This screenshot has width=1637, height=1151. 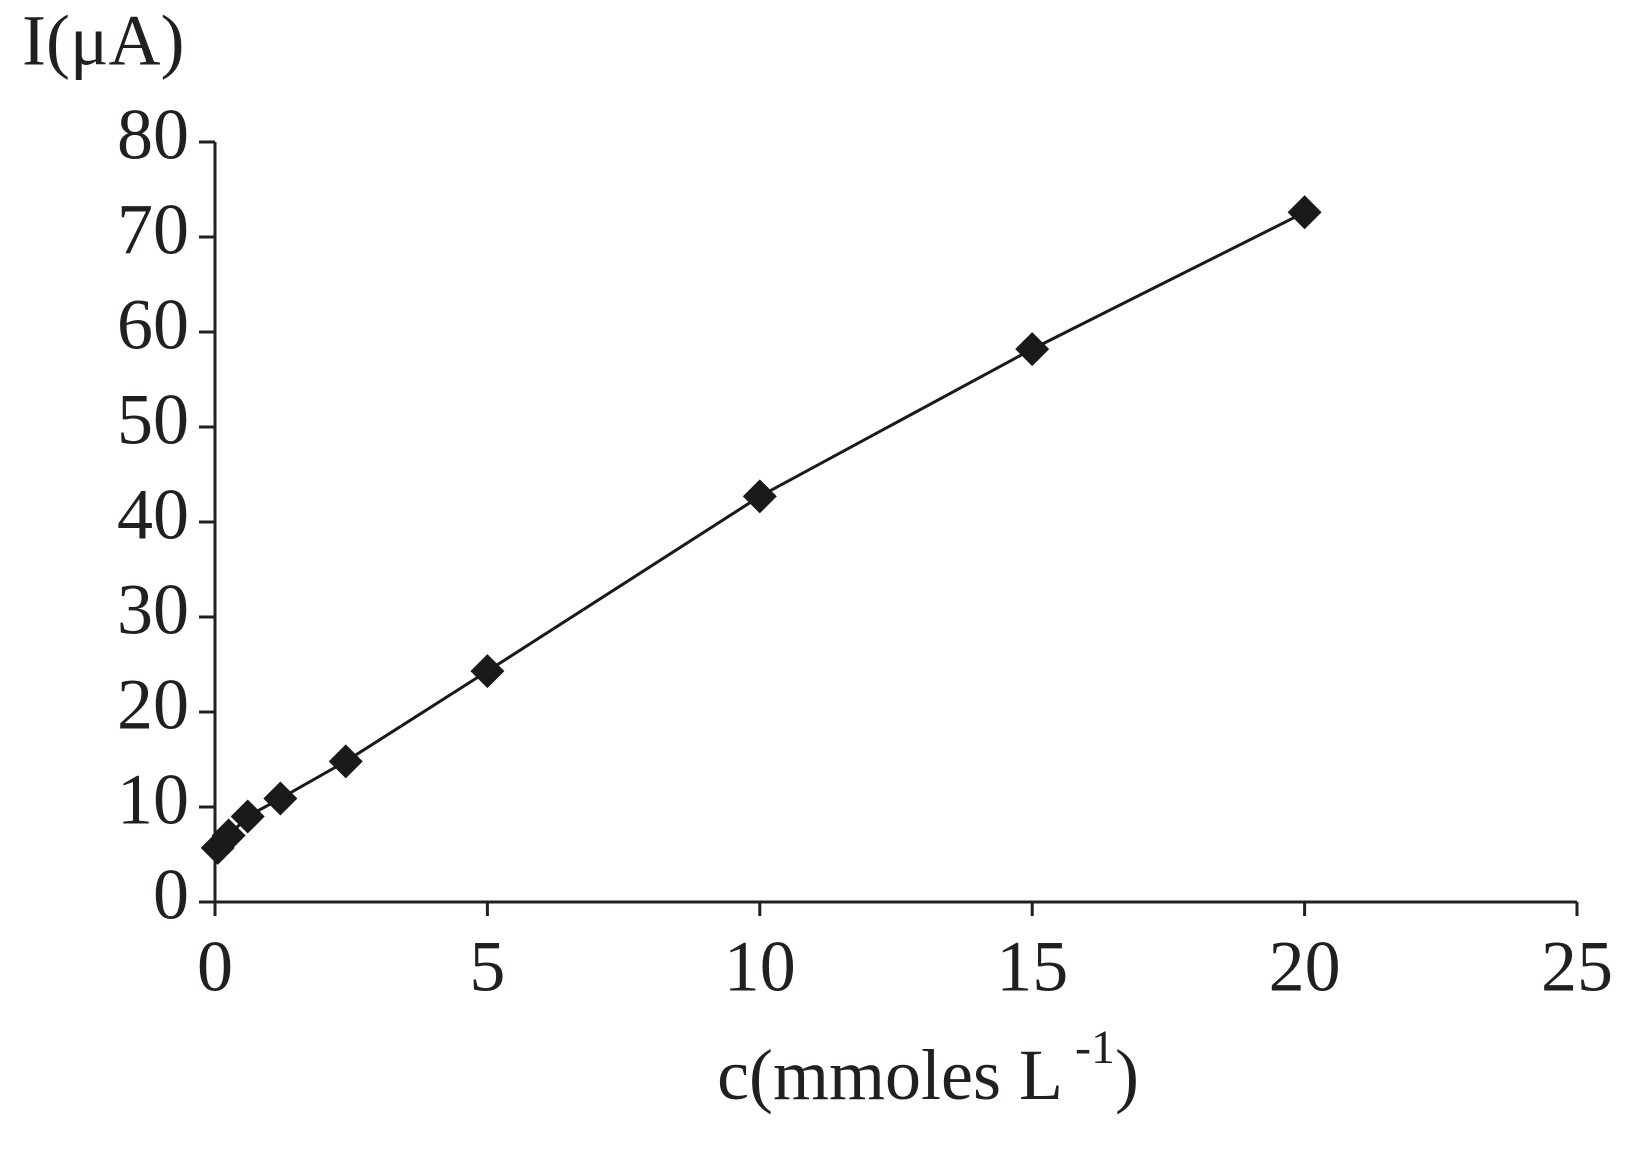 What do you see at coordinates (103, 41) in the screenshot?
I see `y-axis-label: I(μA)` at bounding box center [103, 41].